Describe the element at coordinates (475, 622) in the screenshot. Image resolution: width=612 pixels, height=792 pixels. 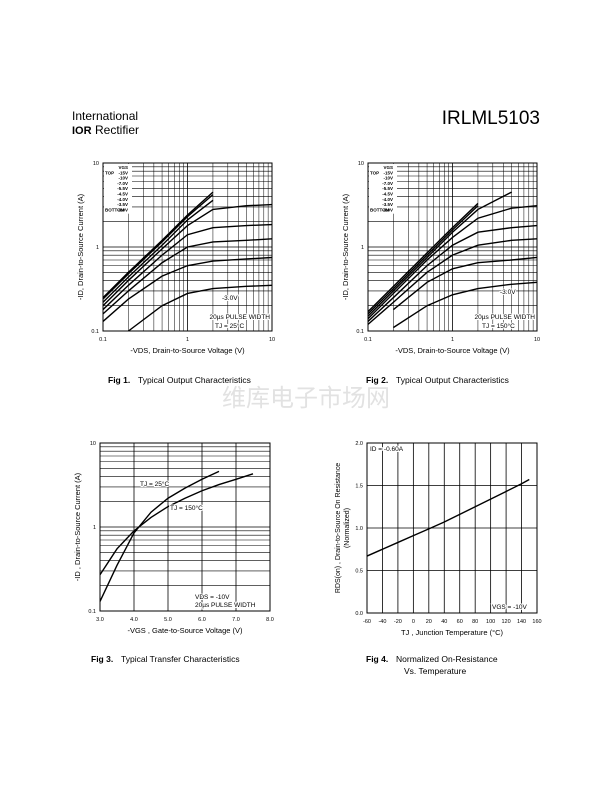
I see `x-tick-label: 80` at that location.